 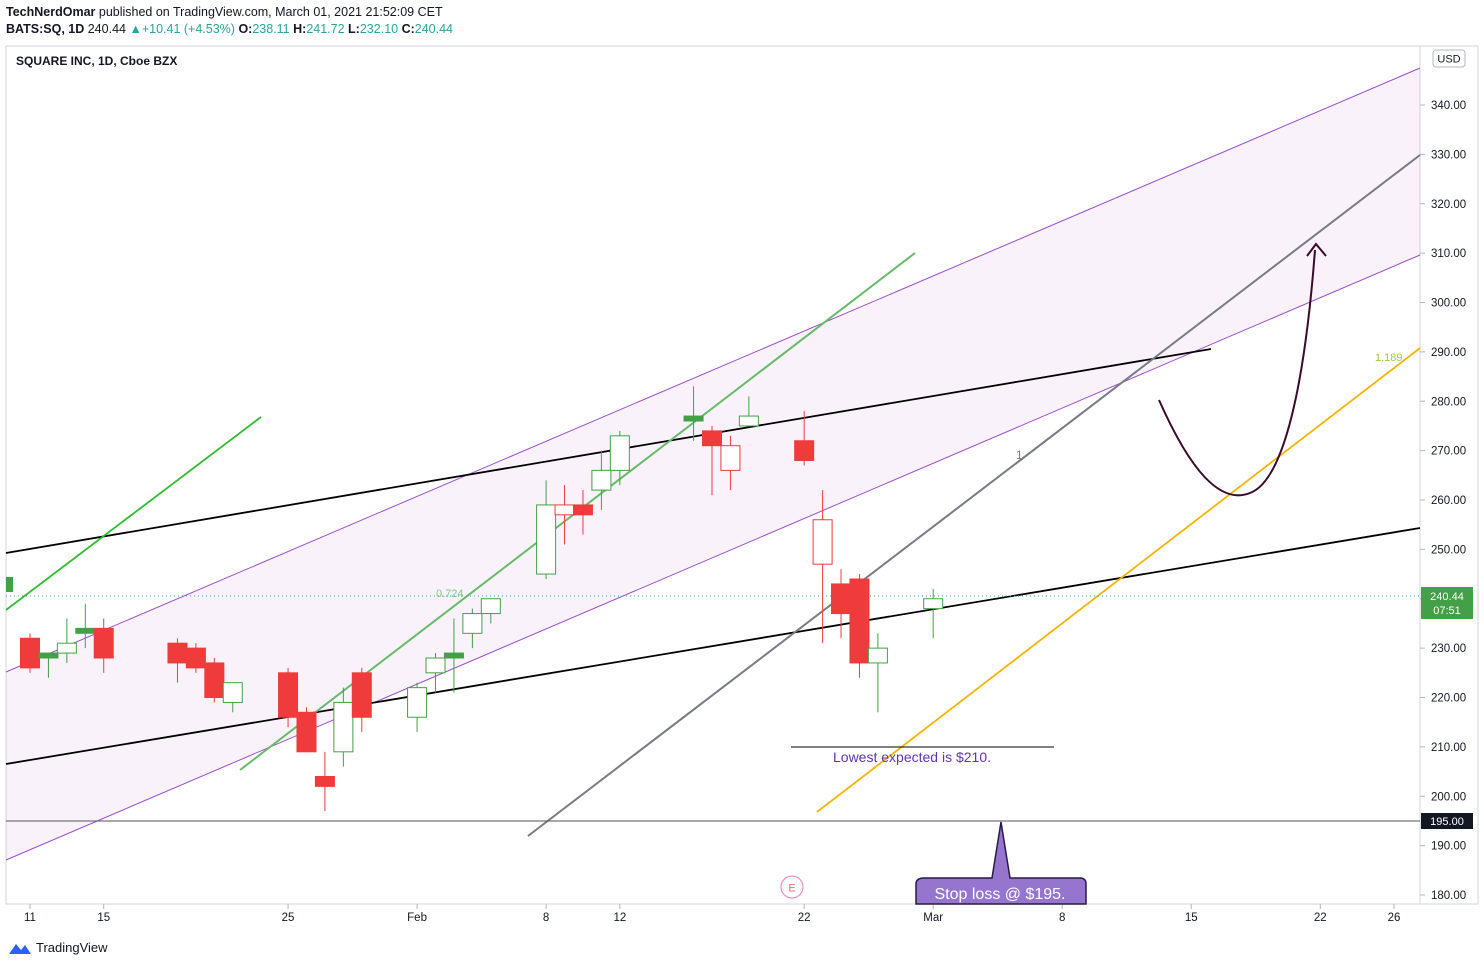 What do you see at coordinates (1447, 597) in the screenshot?
I see `last-price-tag-value: 240.44` at bounding box center [1447, 597].